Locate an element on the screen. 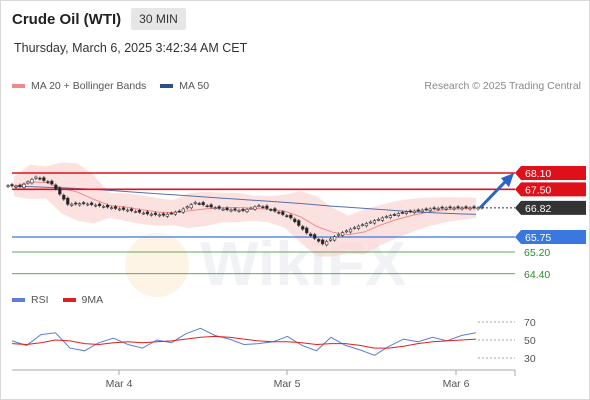  price-label-65.20: 65.20 is located at coordinates (537, 253).